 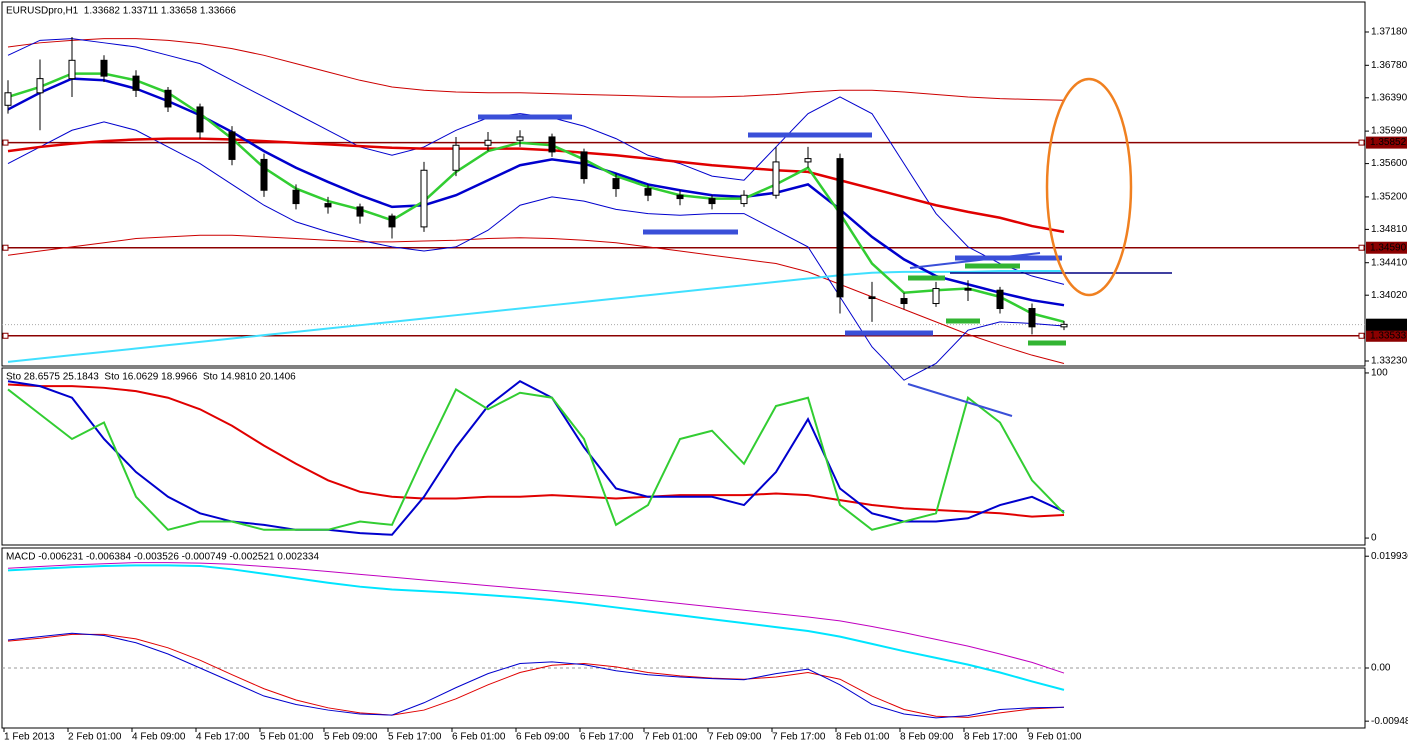 I want to click on y-tick-label: 0.00, so click(x=1381, y=668).